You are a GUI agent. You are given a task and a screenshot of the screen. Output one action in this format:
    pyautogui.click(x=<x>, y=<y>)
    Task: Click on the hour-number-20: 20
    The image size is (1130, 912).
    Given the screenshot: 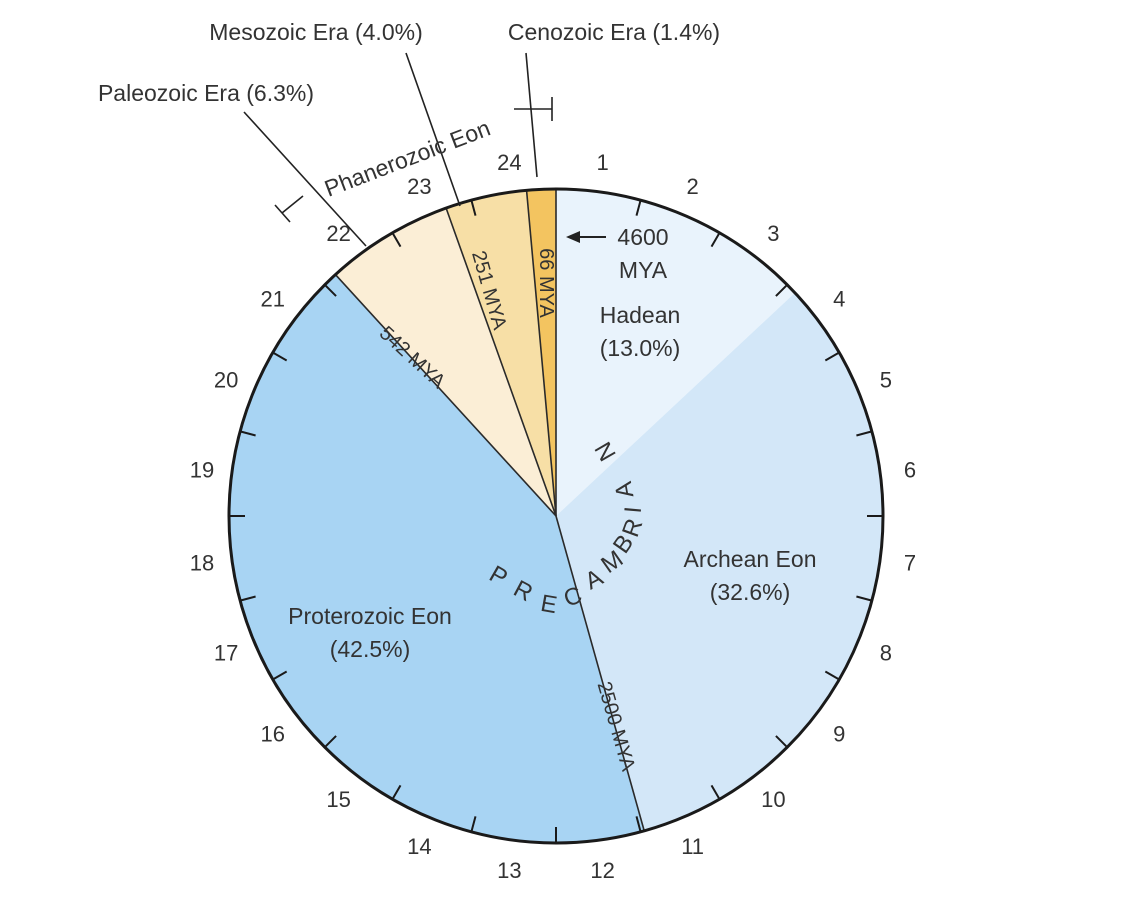 What is the action you would take?
    pyautogui.click(x=226, y=379)
    